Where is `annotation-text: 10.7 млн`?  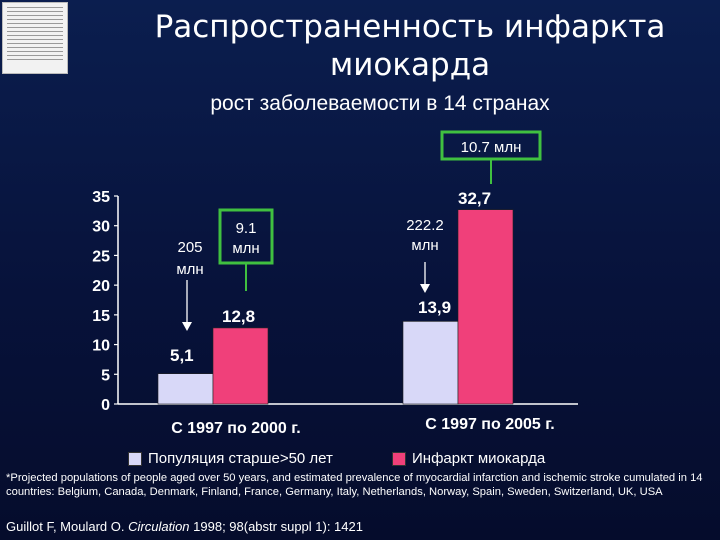 annotation-text: 10.7 млн is located at coordinates (491, 147).